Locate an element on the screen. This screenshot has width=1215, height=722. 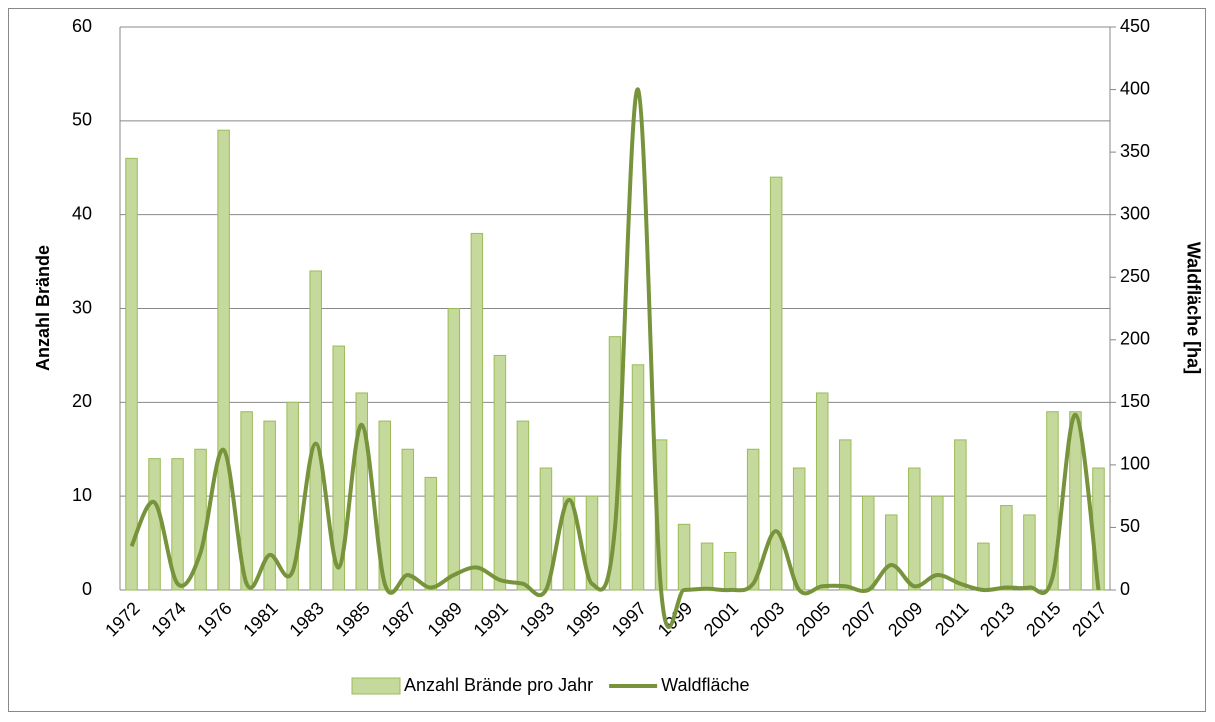
y2-tick-label: 200 is located at coordinates (1135, 339).